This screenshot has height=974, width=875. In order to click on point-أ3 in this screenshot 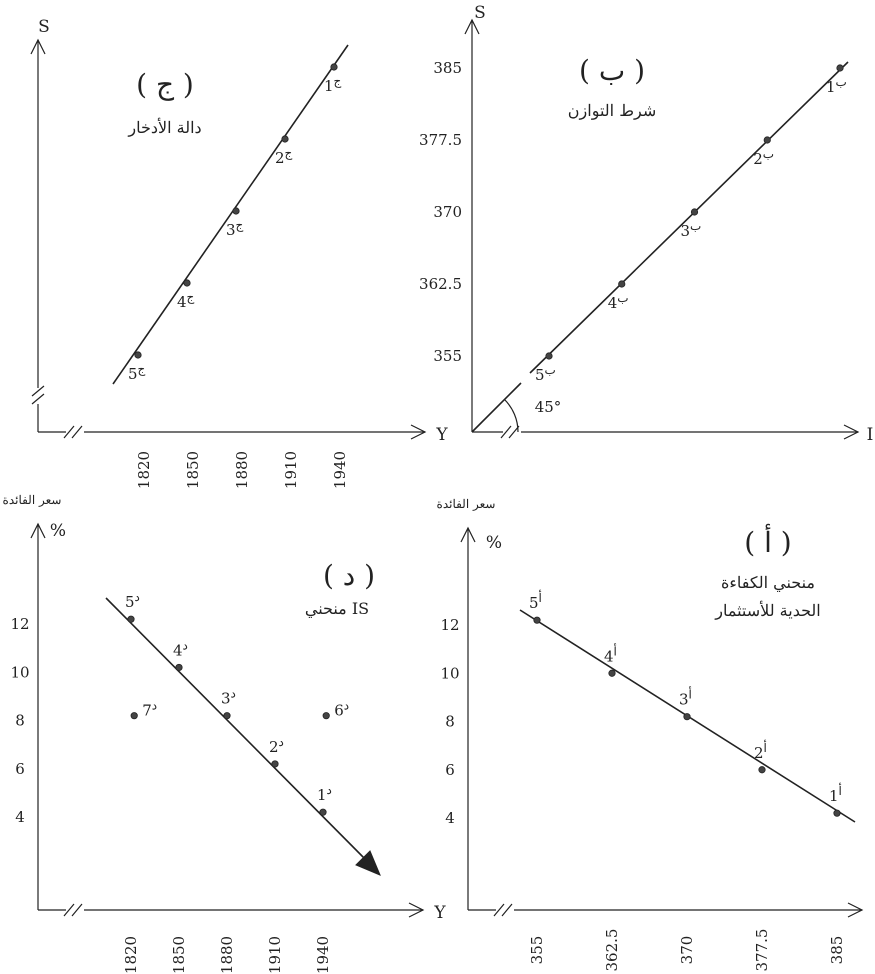, I will do `click(687, 717)`.